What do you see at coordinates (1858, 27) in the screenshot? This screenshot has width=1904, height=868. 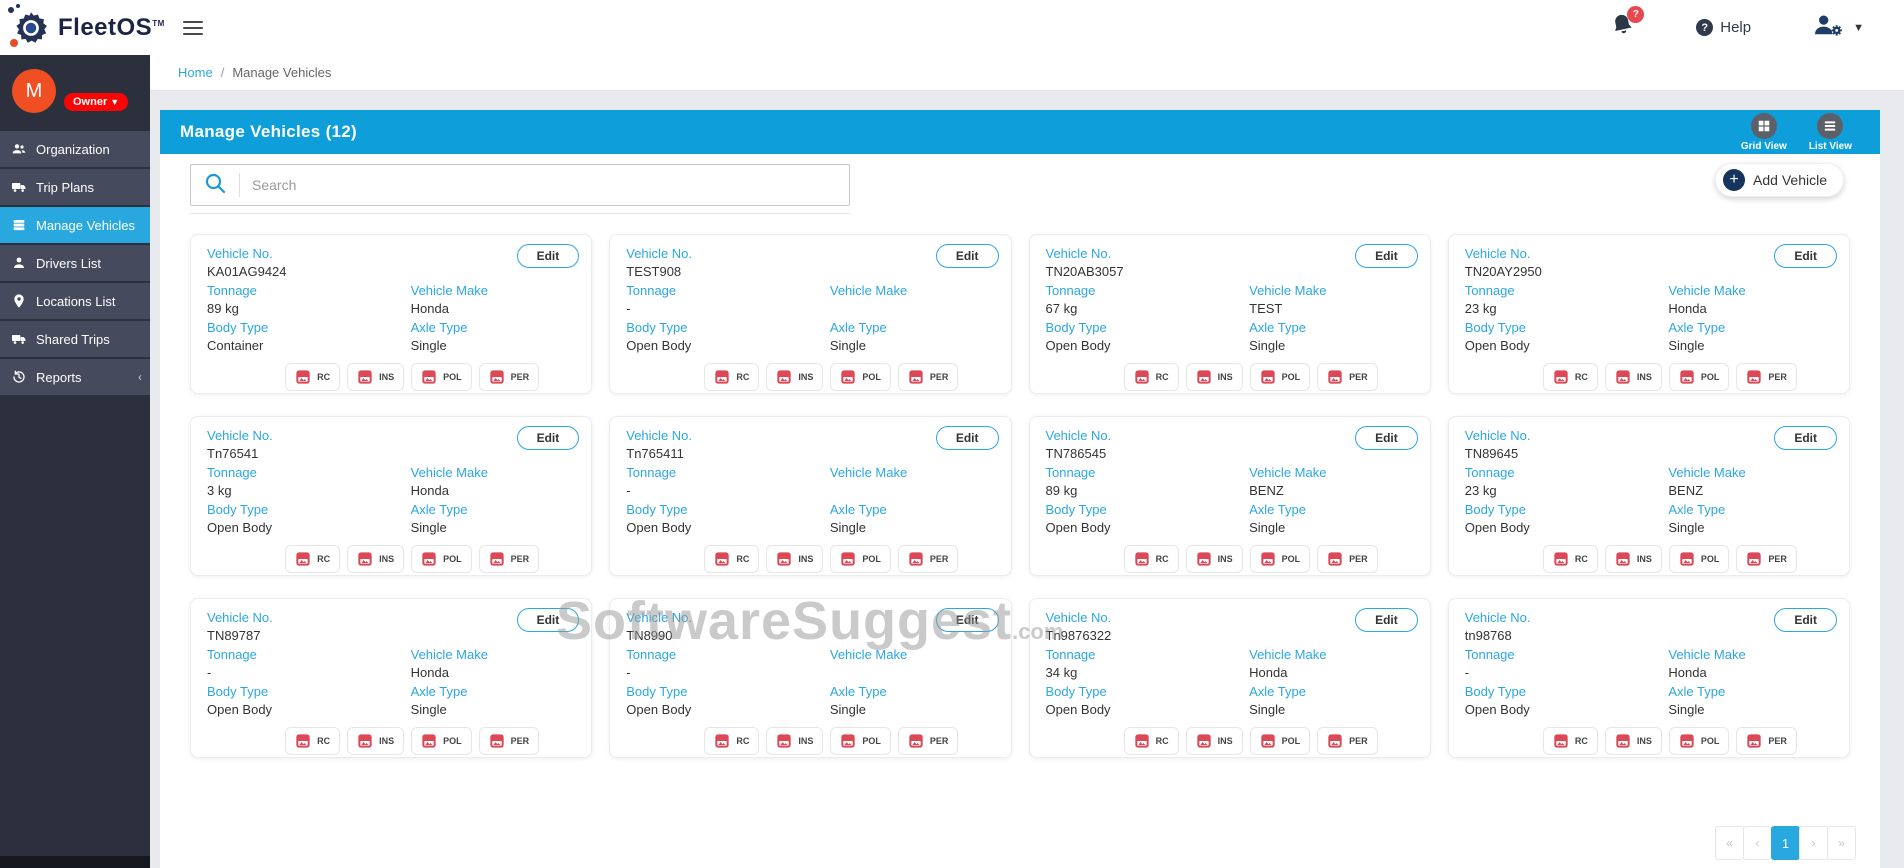 I see `chevron-down-icon: ▼` at bounding box center [1858, 27].